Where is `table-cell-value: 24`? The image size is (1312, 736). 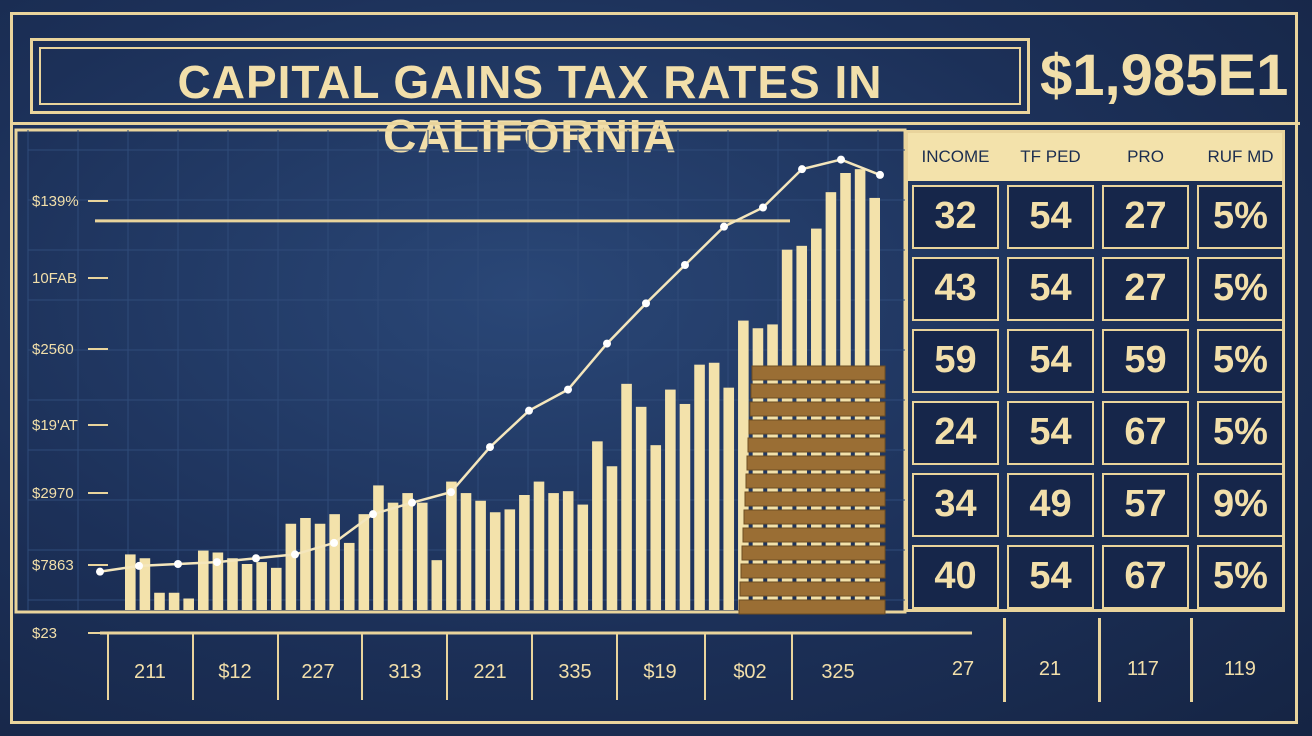
table-cell-value: 24 is located at coordinates (955, 432).